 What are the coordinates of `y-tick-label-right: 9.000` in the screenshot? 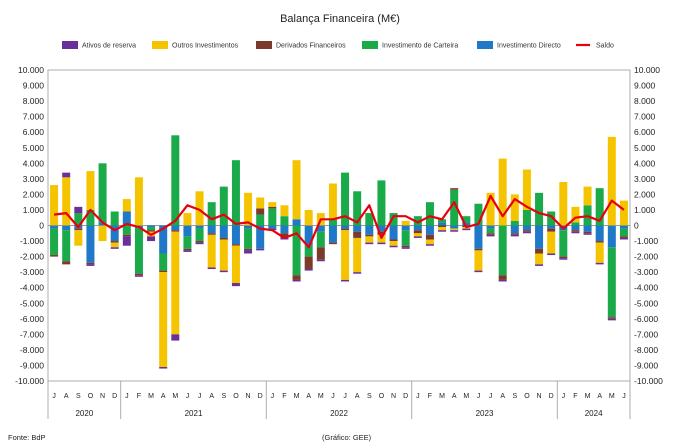 It's located at (645, 86).